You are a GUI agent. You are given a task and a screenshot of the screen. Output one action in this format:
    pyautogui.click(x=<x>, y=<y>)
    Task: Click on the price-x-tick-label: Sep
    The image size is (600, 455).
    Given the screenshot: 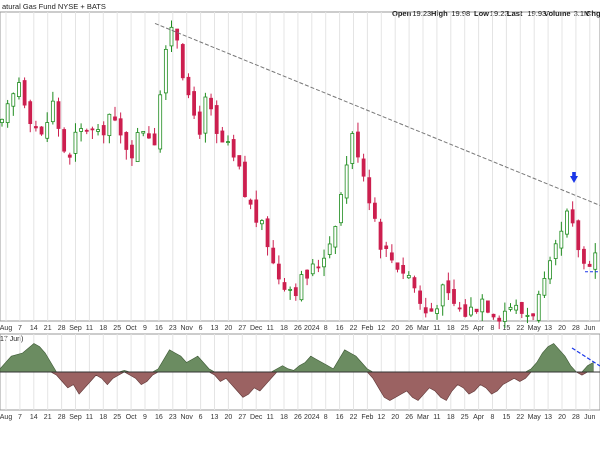 What is the action you would take?
    pyautogui.click(x=75, y=328)
    